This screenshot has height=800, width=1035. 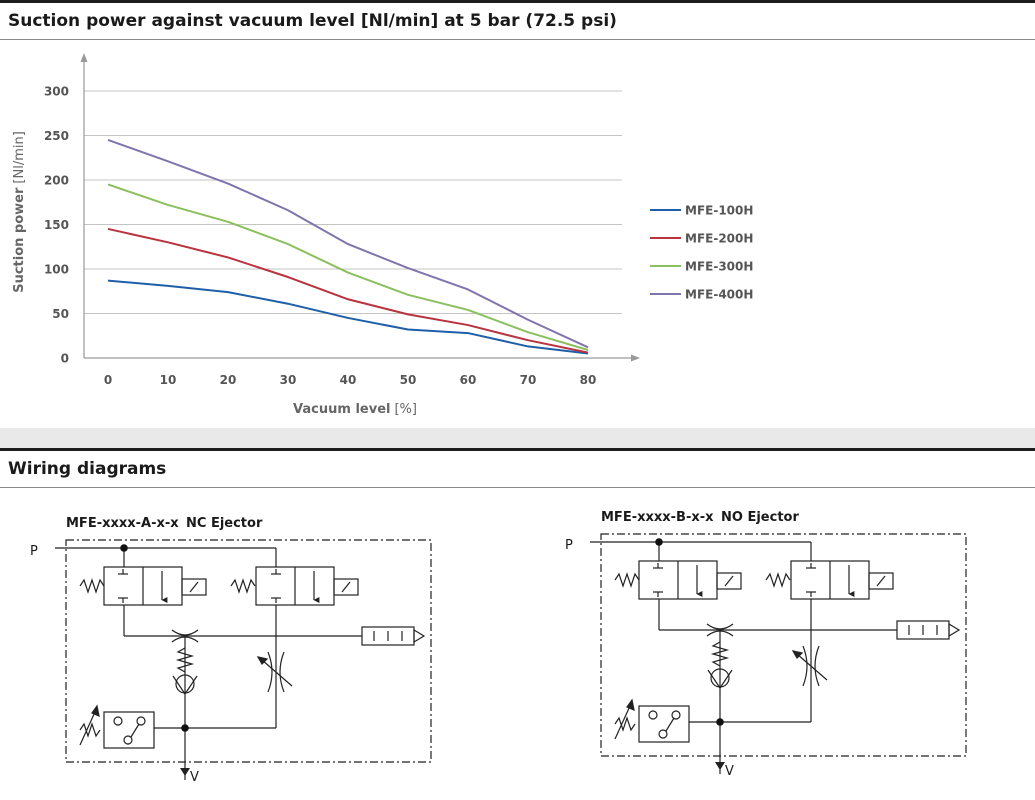 What do you see at coordinates (588, 380) in the screenshot?
I see `x-tick-label: 80` at bounding box center [588, 380].